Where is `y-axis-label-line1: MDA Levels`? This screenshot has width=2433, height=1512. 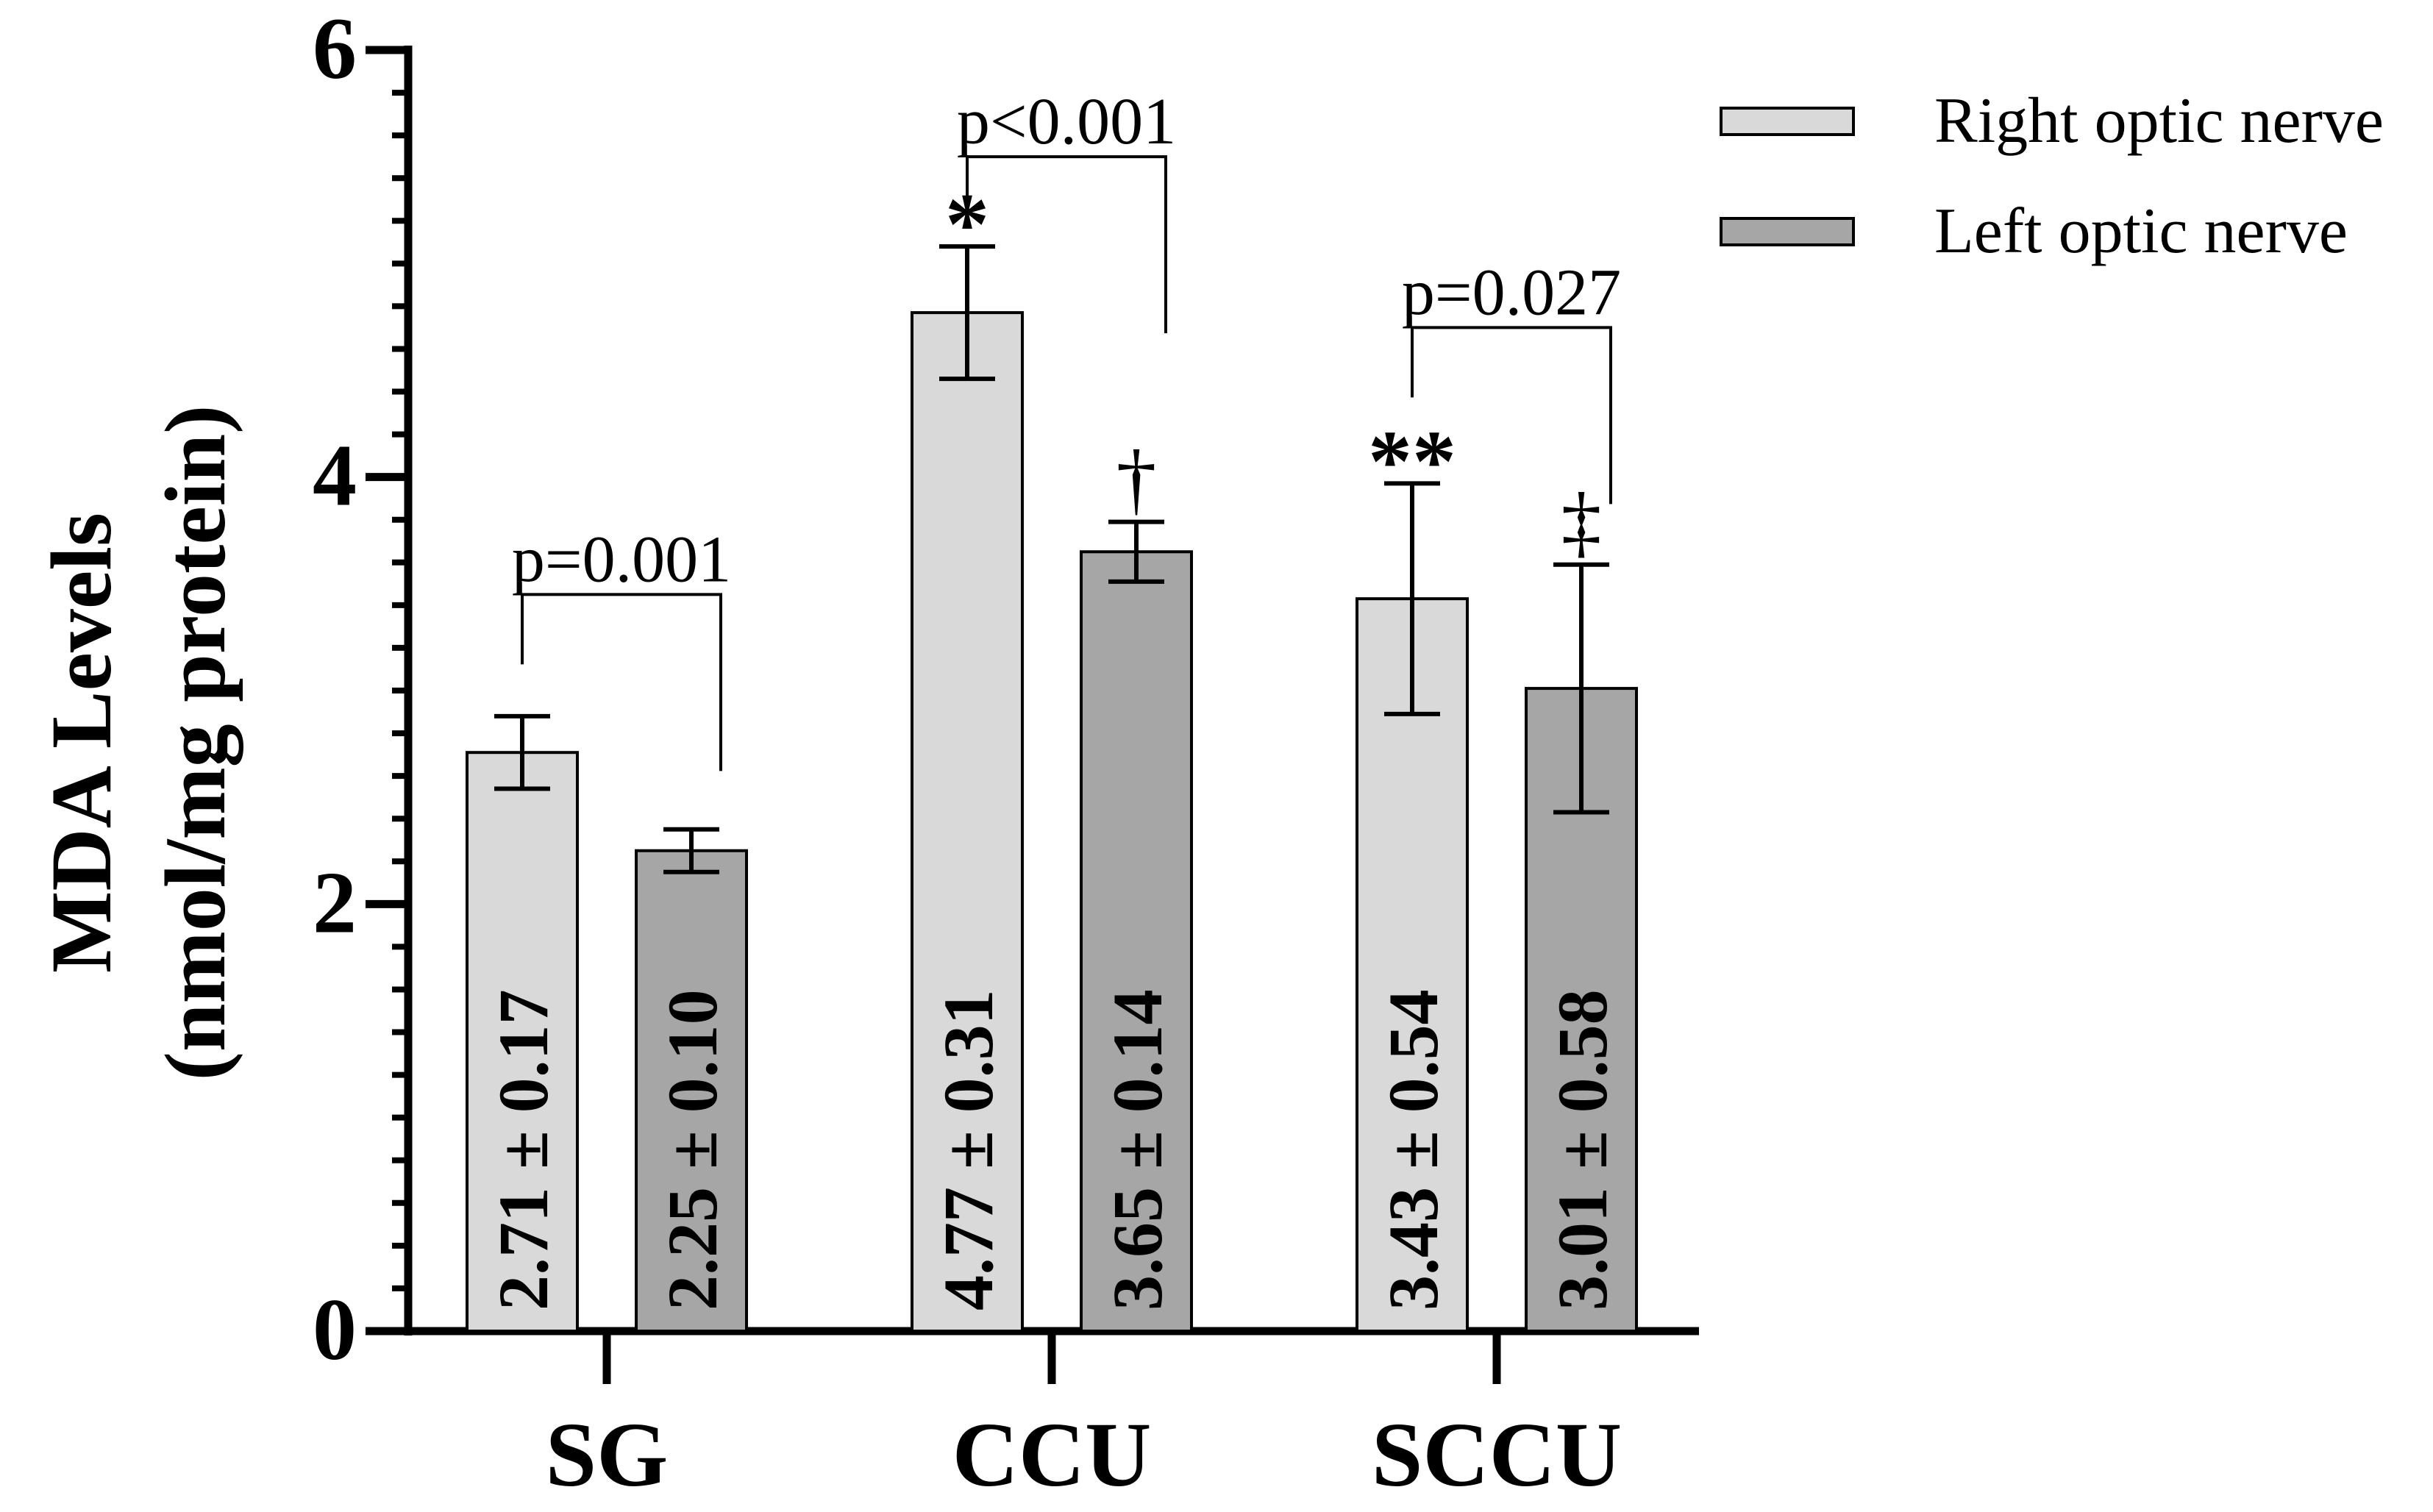 y-axis-label-line1: MDA Levels is located at coordinates (81, 743).